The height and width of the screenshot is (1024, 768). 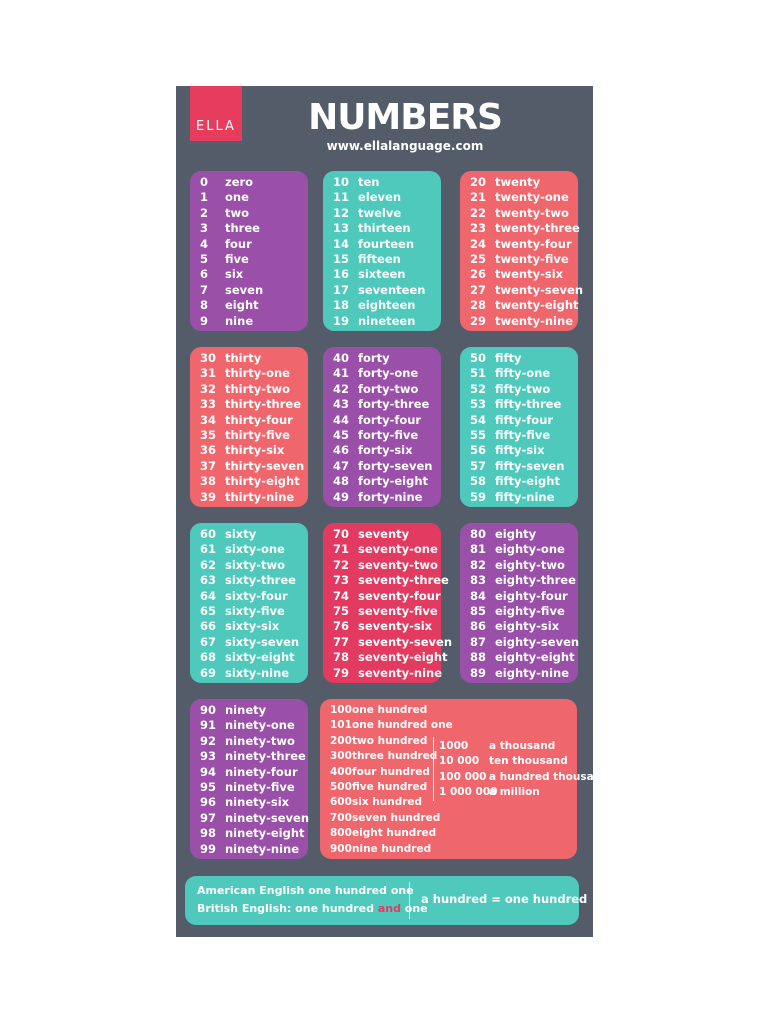 I want to click on number-word: twenty-four, so click(x=533, y=243).